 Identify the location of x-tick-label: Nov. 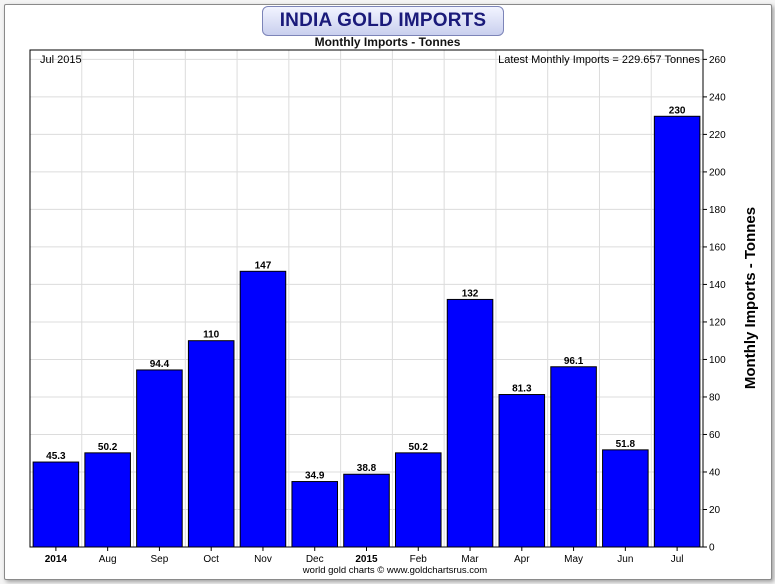
(263, 559).